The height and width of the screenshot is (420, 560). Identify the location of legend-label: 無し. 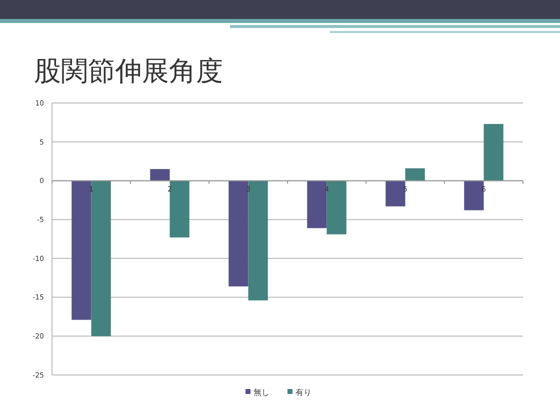
(262, 392).